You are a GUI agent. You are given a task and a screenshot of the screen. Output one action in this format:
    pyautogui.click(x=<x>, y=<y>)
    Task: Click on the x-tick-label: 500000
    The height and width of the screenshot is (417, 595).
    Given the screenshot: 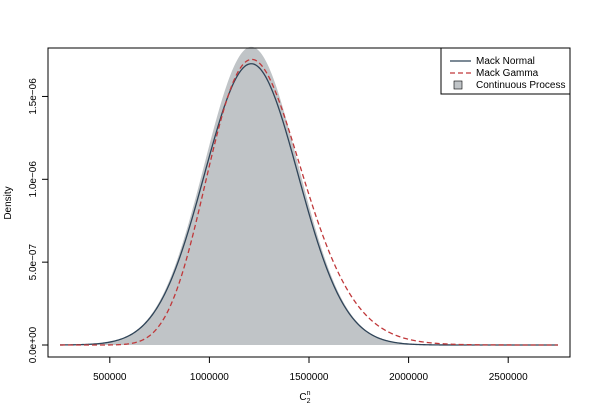 What is the action you would take?
    pyautogui.click(x=110, y=377)
    